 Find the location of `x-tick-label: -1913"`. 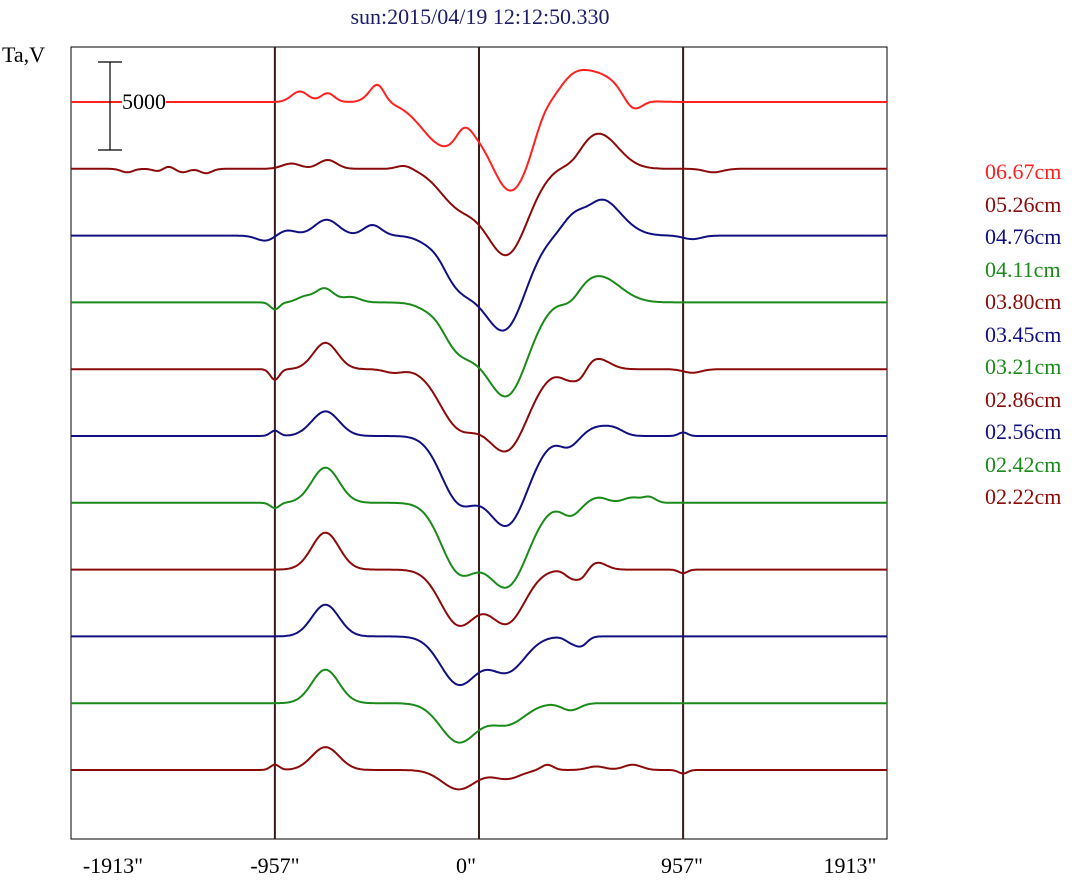

x-tick-label: -1913" is located at coordinates (113, 865).